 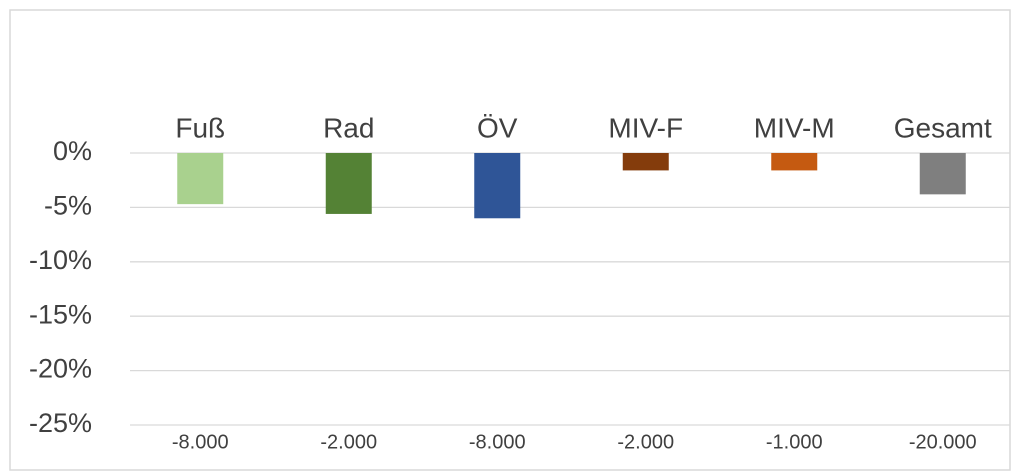 What do you see at coordinates (72, 151) in the screenshot?
I see `y-tick-label: 0%` at bounding box center [72, 151].